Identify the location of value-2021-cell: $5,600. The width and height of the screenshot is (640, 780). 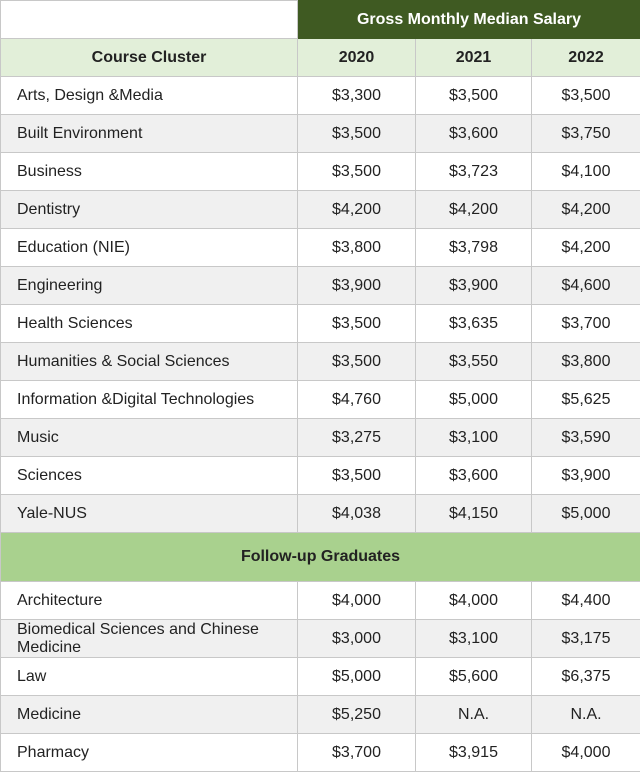
(473, 676).